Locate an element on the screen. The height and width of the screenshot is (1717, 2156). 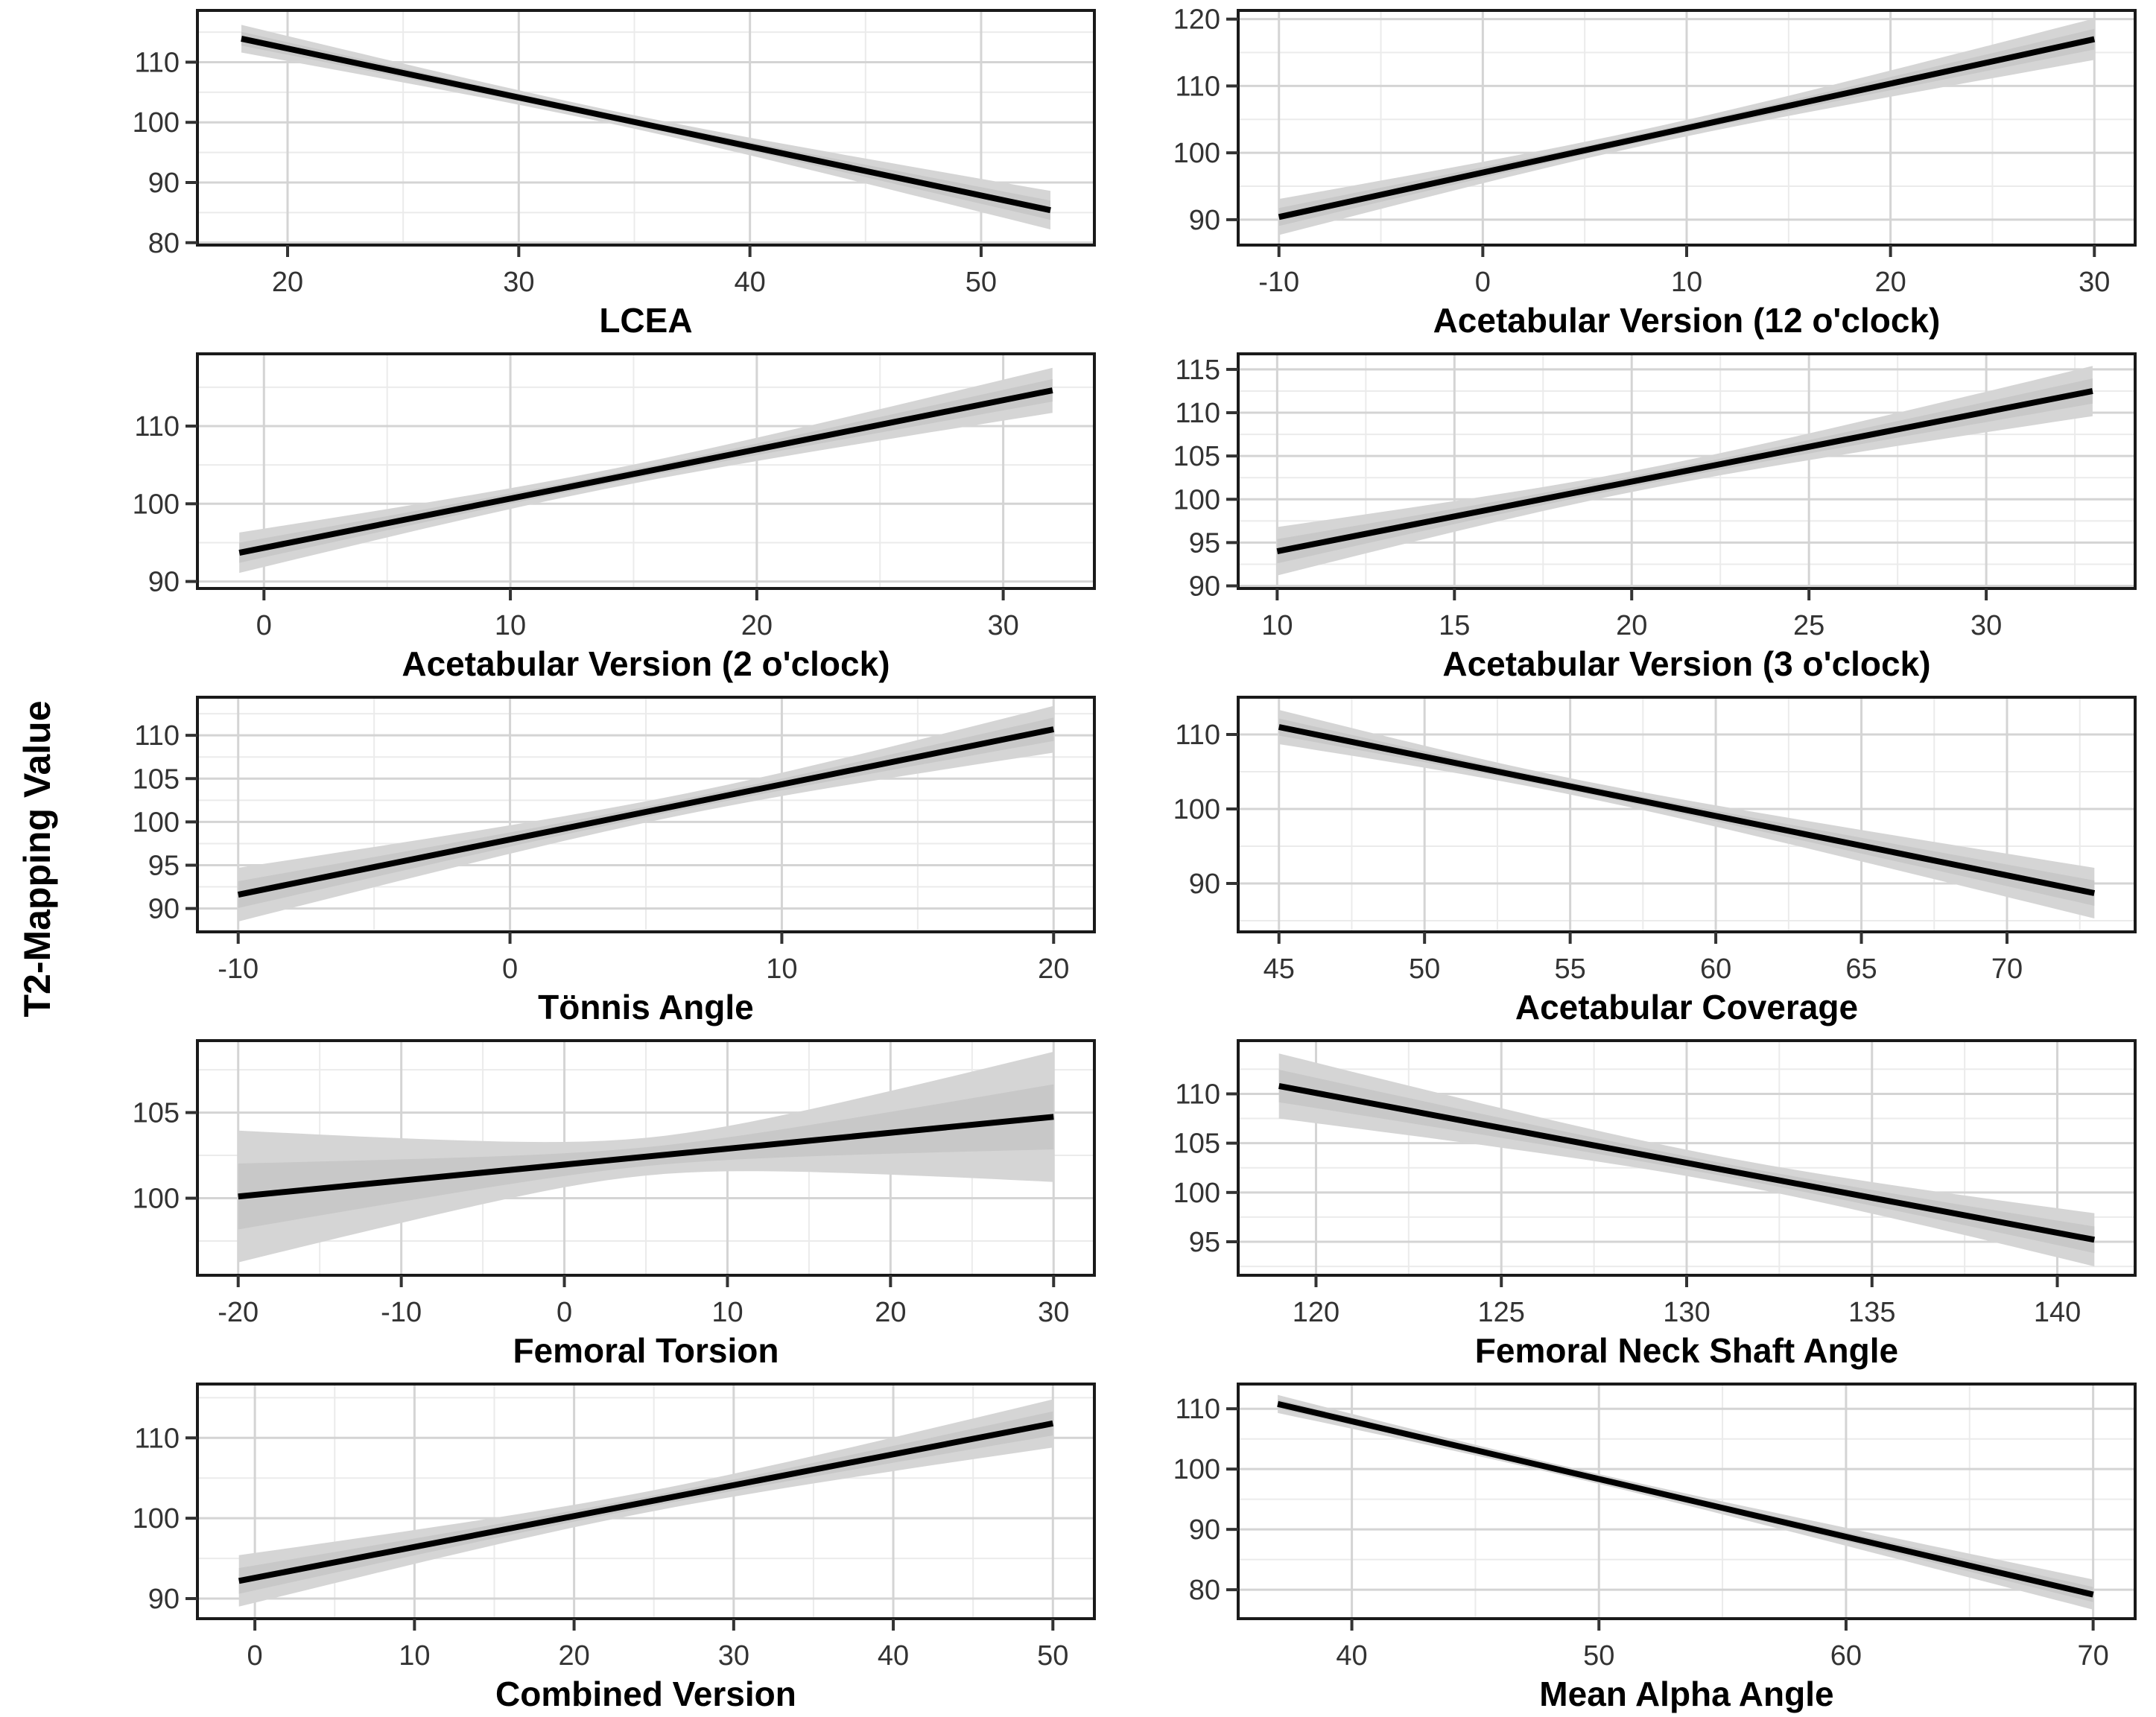
svg-text: 115 is located at coordinates (1197, 370).